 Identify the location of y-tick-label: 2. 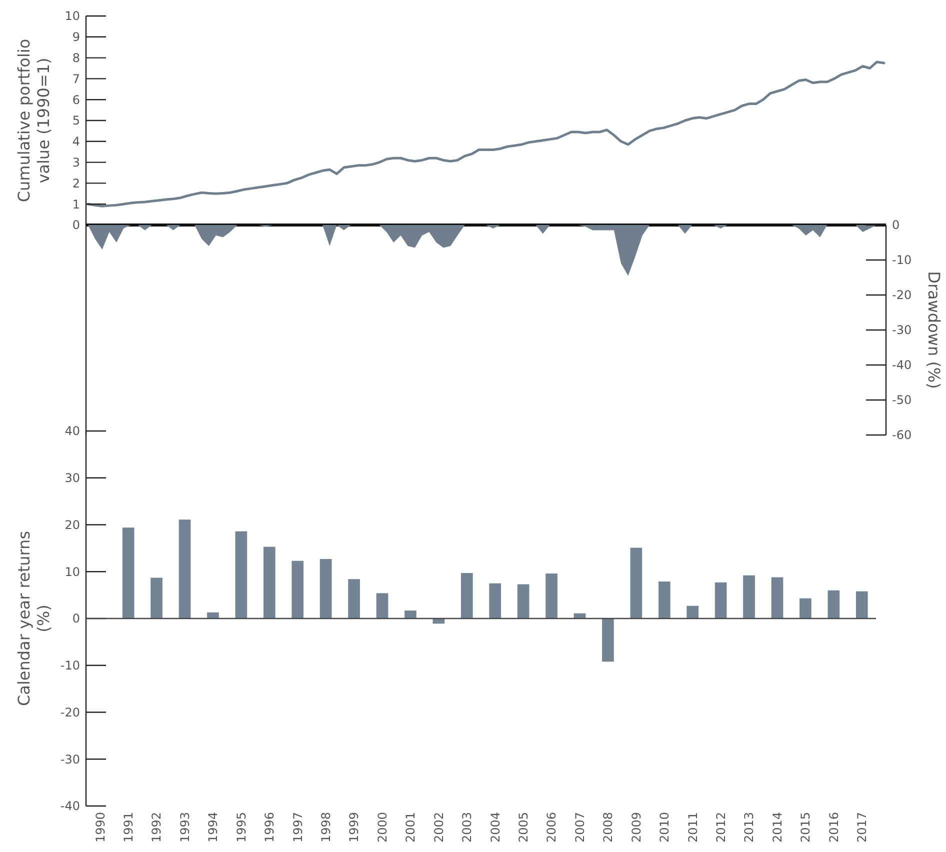
(76, 183).